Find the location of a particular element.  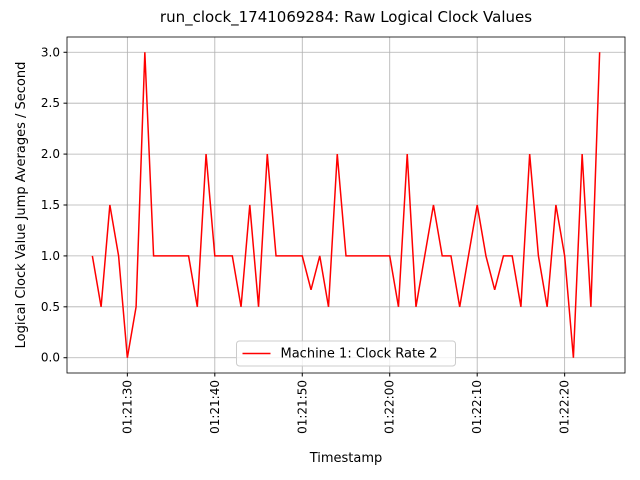

y-tick-label: 3.0 is located at coordinates (50, 52).